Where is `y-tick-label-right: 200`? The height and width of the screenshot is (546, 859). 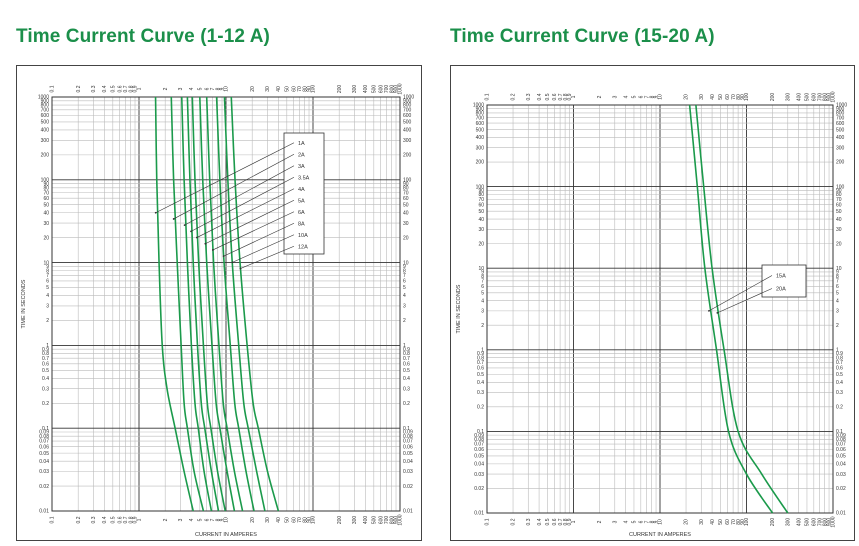
y-tick-label-right: 200 is located at coordinates (840, 163).